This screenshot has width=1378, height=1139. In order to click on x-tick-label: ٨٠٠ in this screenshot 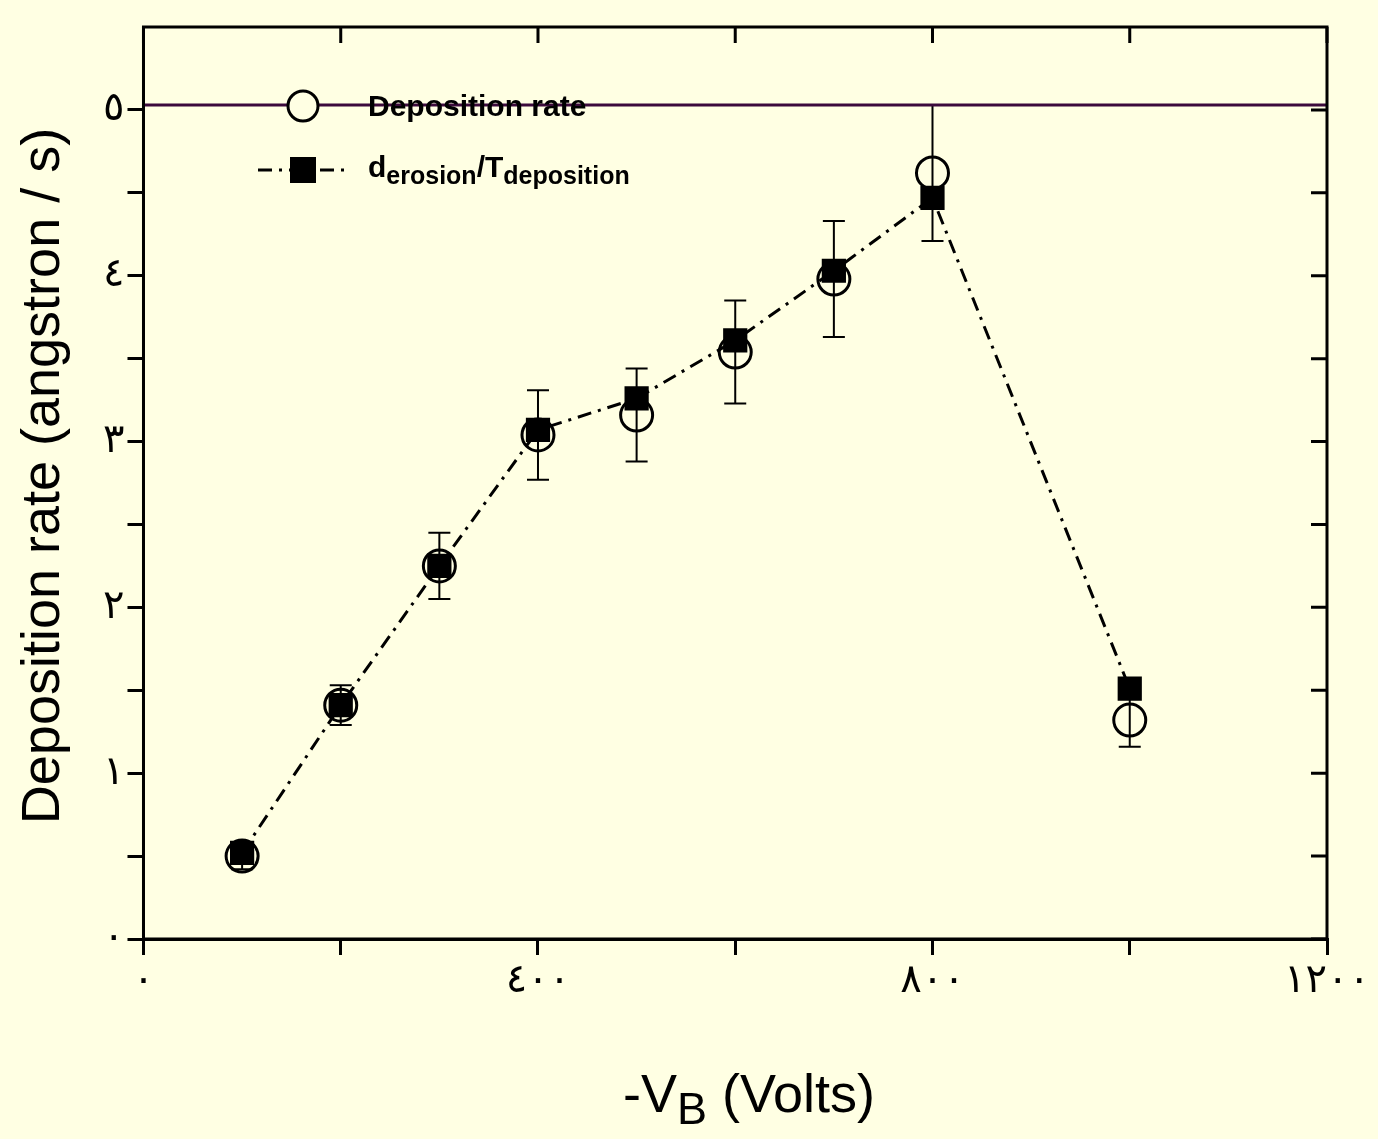, I will do `click(932, 978)`.